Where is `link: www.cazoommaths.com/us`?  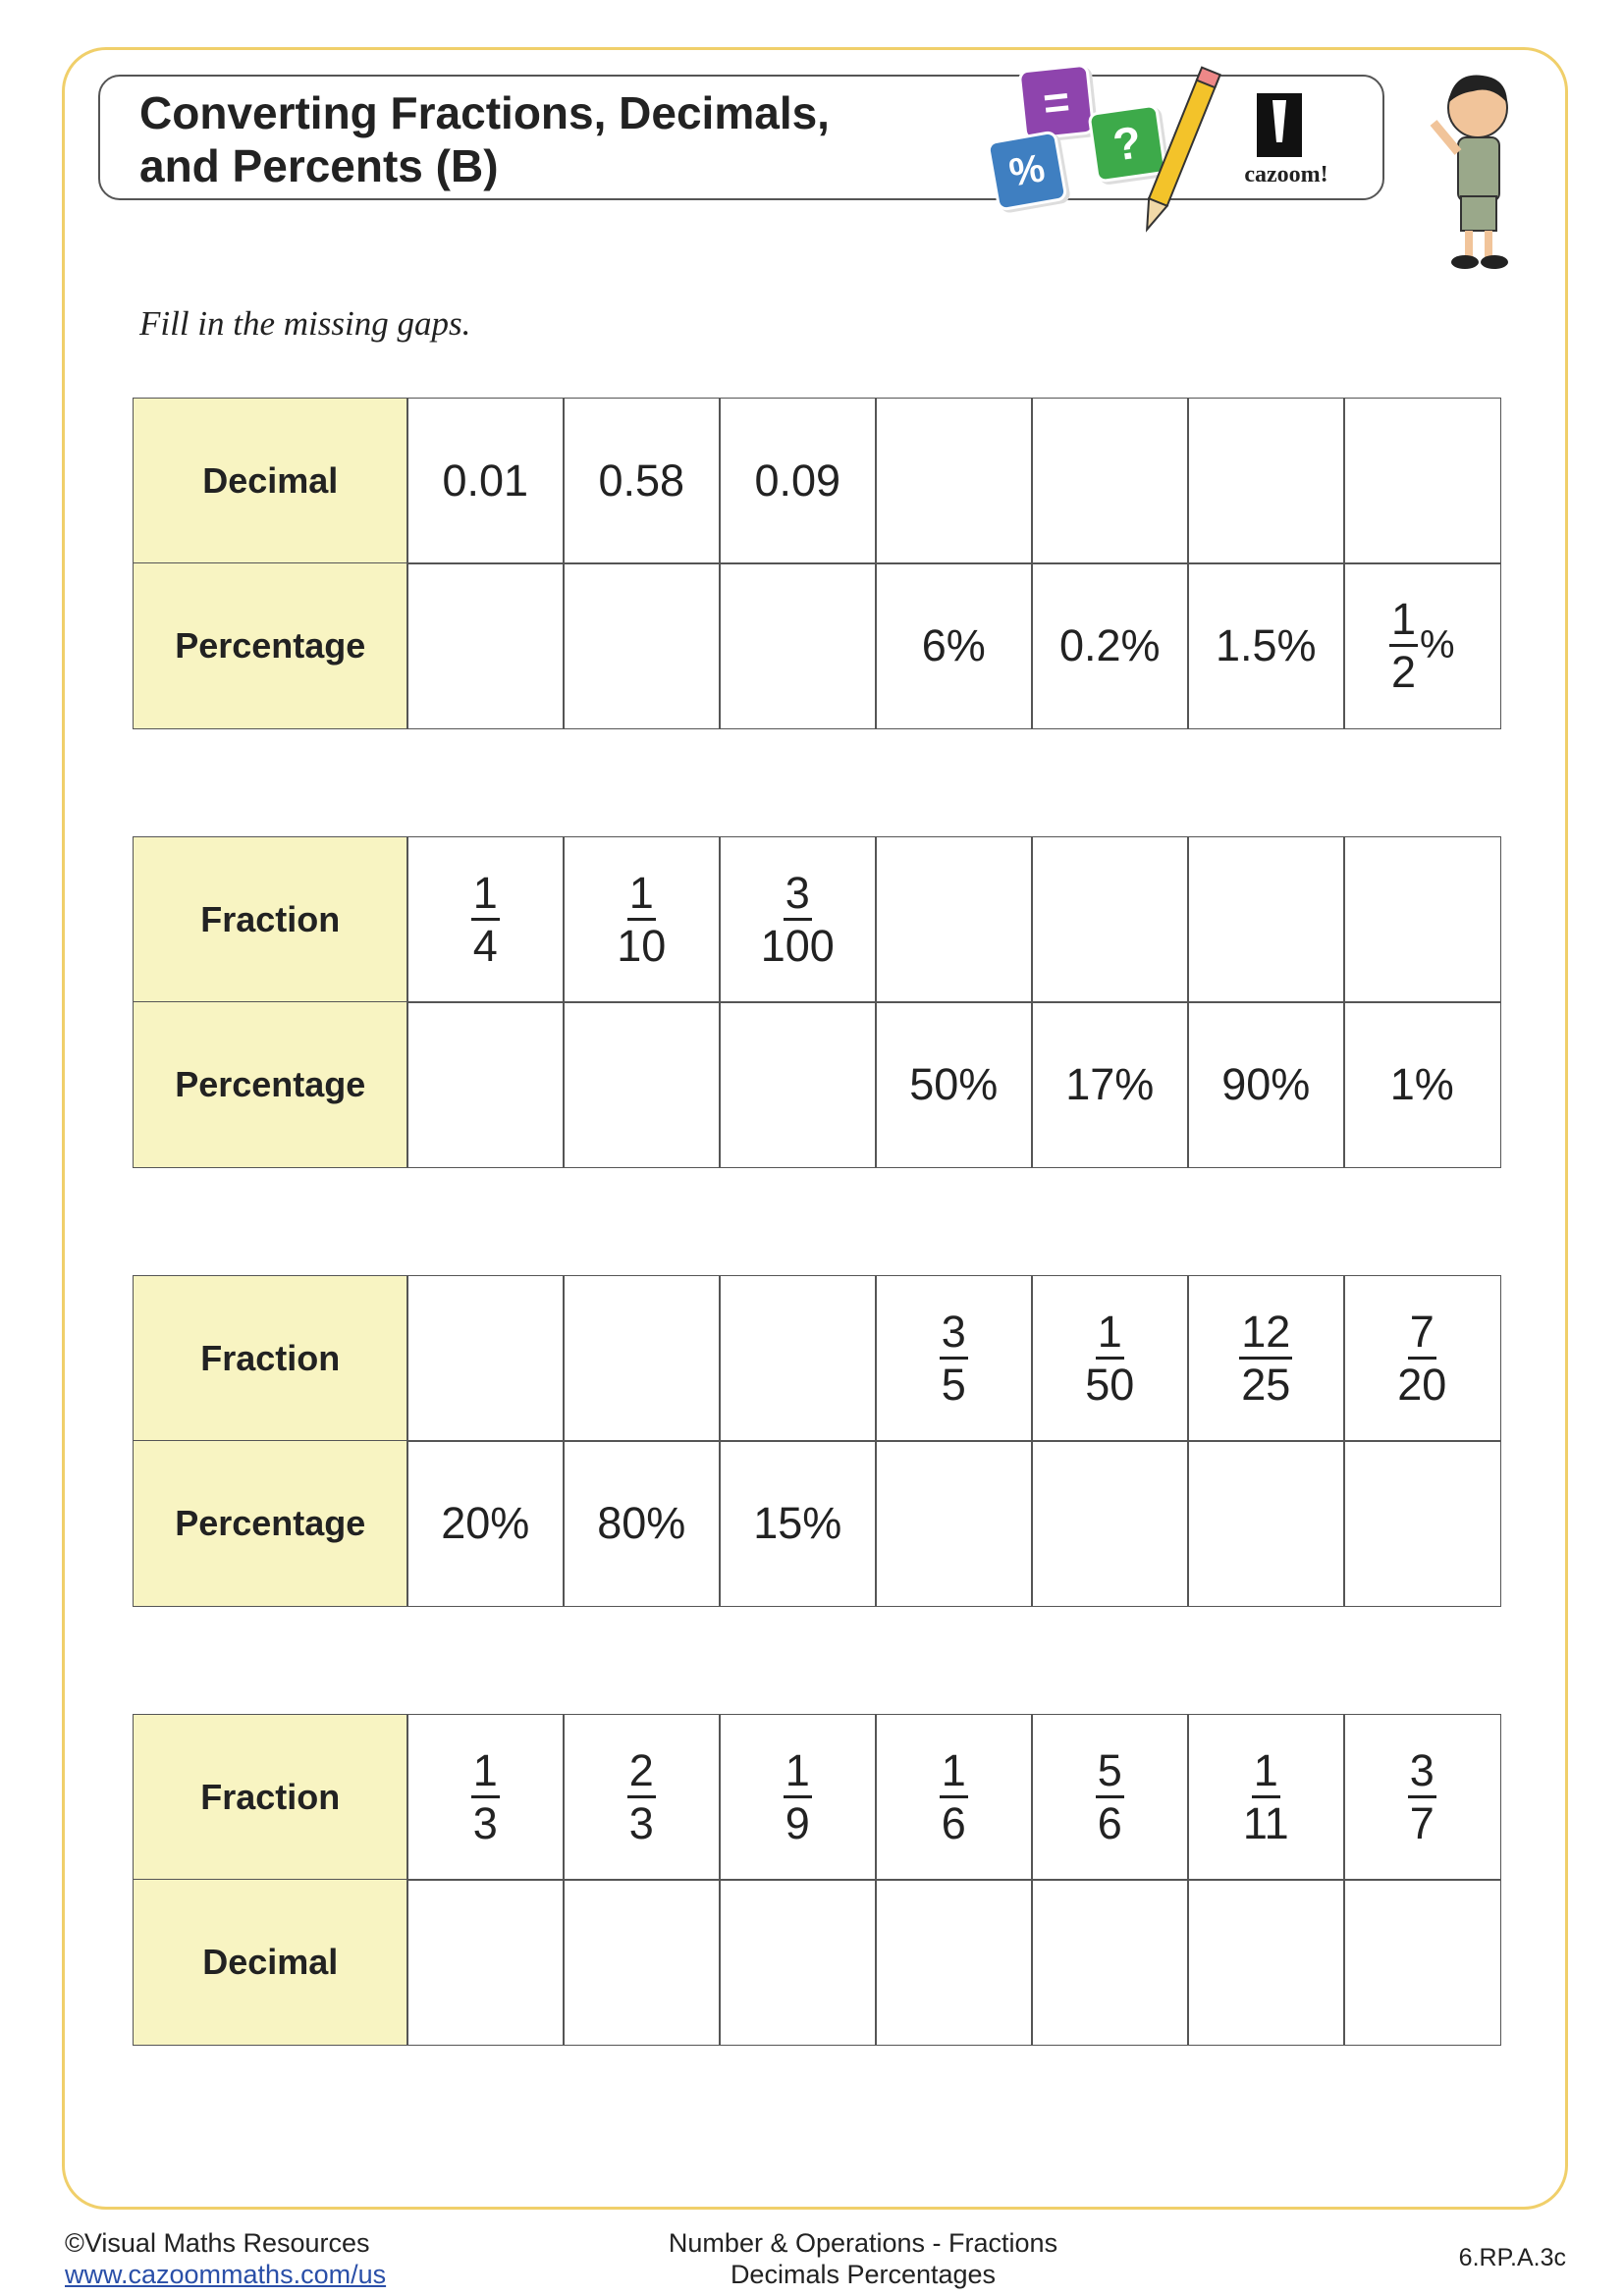 link: www.cazoommaths.com/us is located at coordinates (226, 2275).